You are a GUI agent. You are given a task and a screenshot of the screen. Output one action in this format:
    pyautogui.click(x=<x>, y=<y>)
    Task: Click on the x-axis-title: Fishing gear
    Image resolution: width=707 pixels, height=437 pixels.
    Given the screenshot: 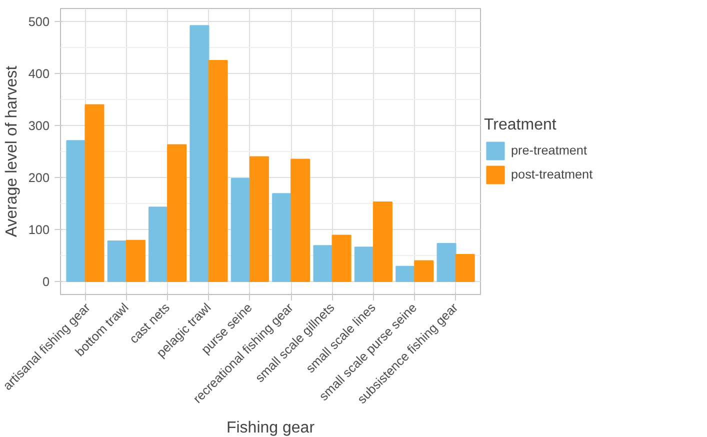 What is the action you would take?
    pyautogui.click(x=271, y=427)
    